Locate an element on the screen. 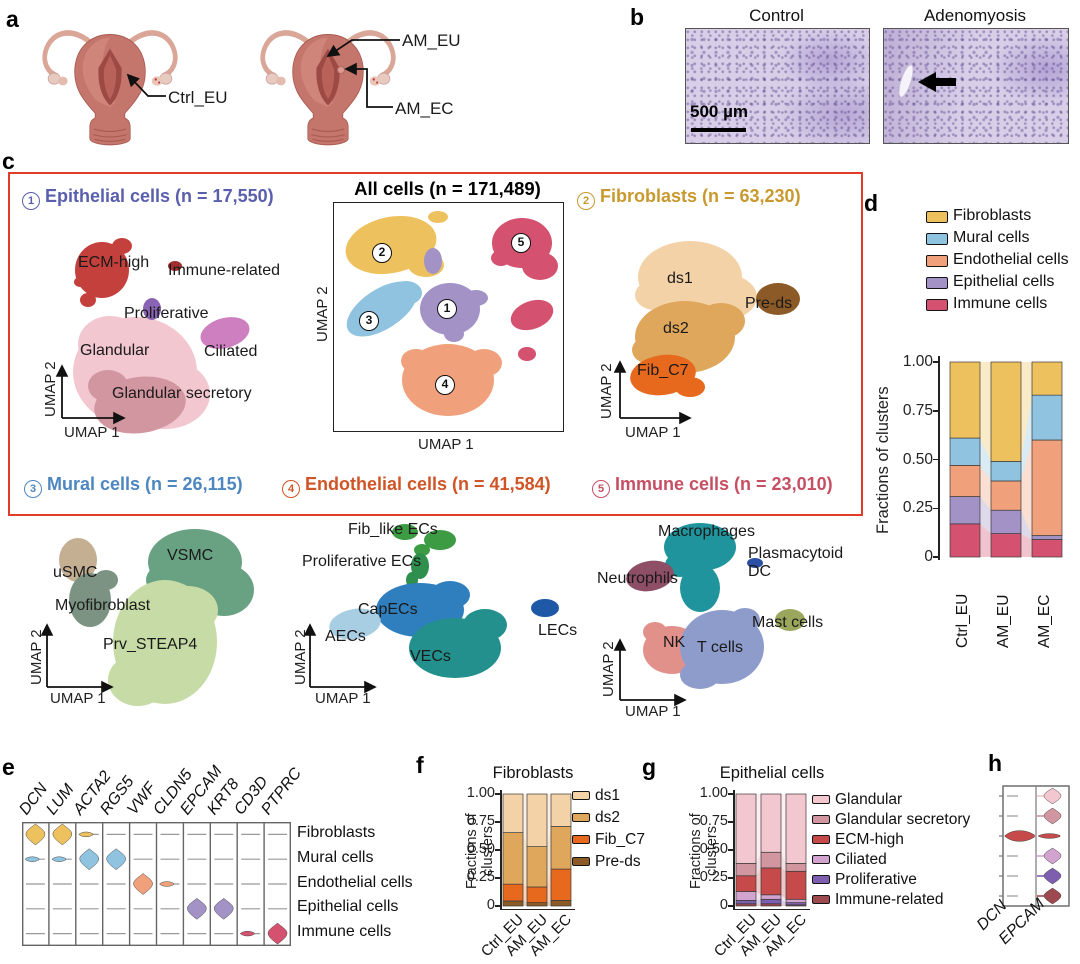 The image size is (1080, 964). stacked-bar-chart-d is located at coordinates (1006, 459).